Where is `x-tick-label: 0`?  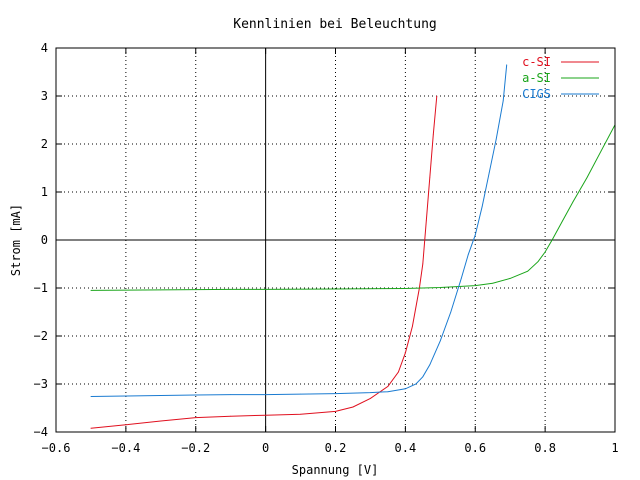 x-tick-label: 0 is located at coordinates (265, 448).